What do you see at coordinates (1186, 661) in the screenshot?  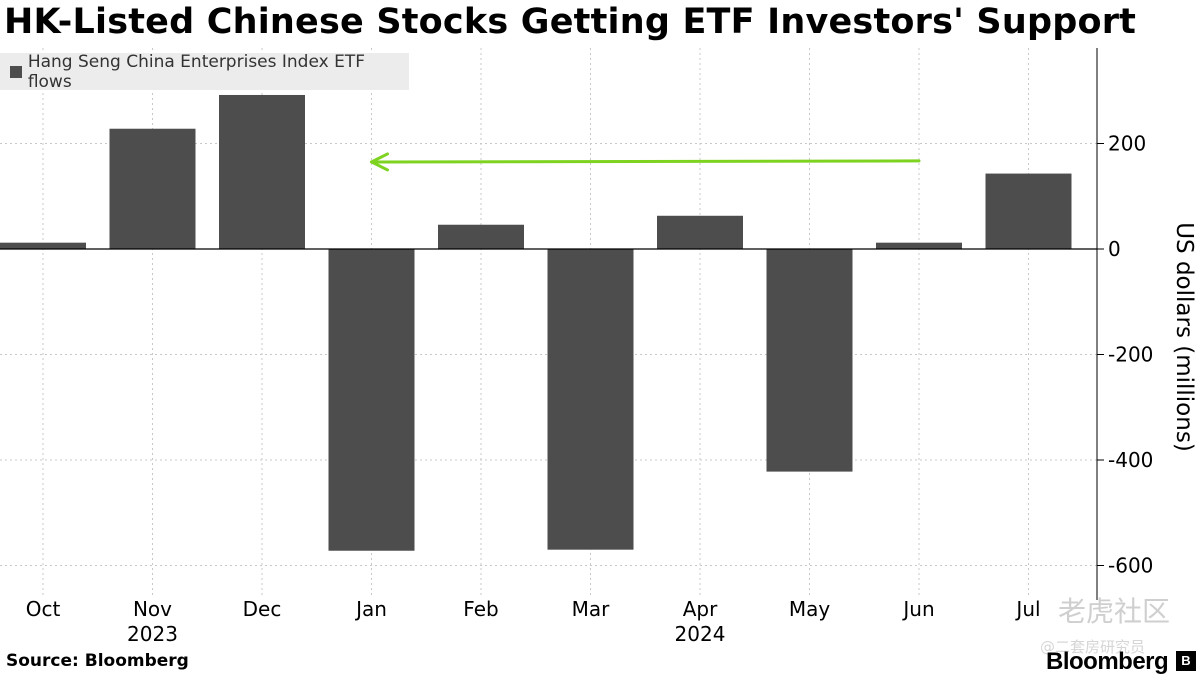 I see `brand-mark-icon: B` at bounding box center [1186, 661].